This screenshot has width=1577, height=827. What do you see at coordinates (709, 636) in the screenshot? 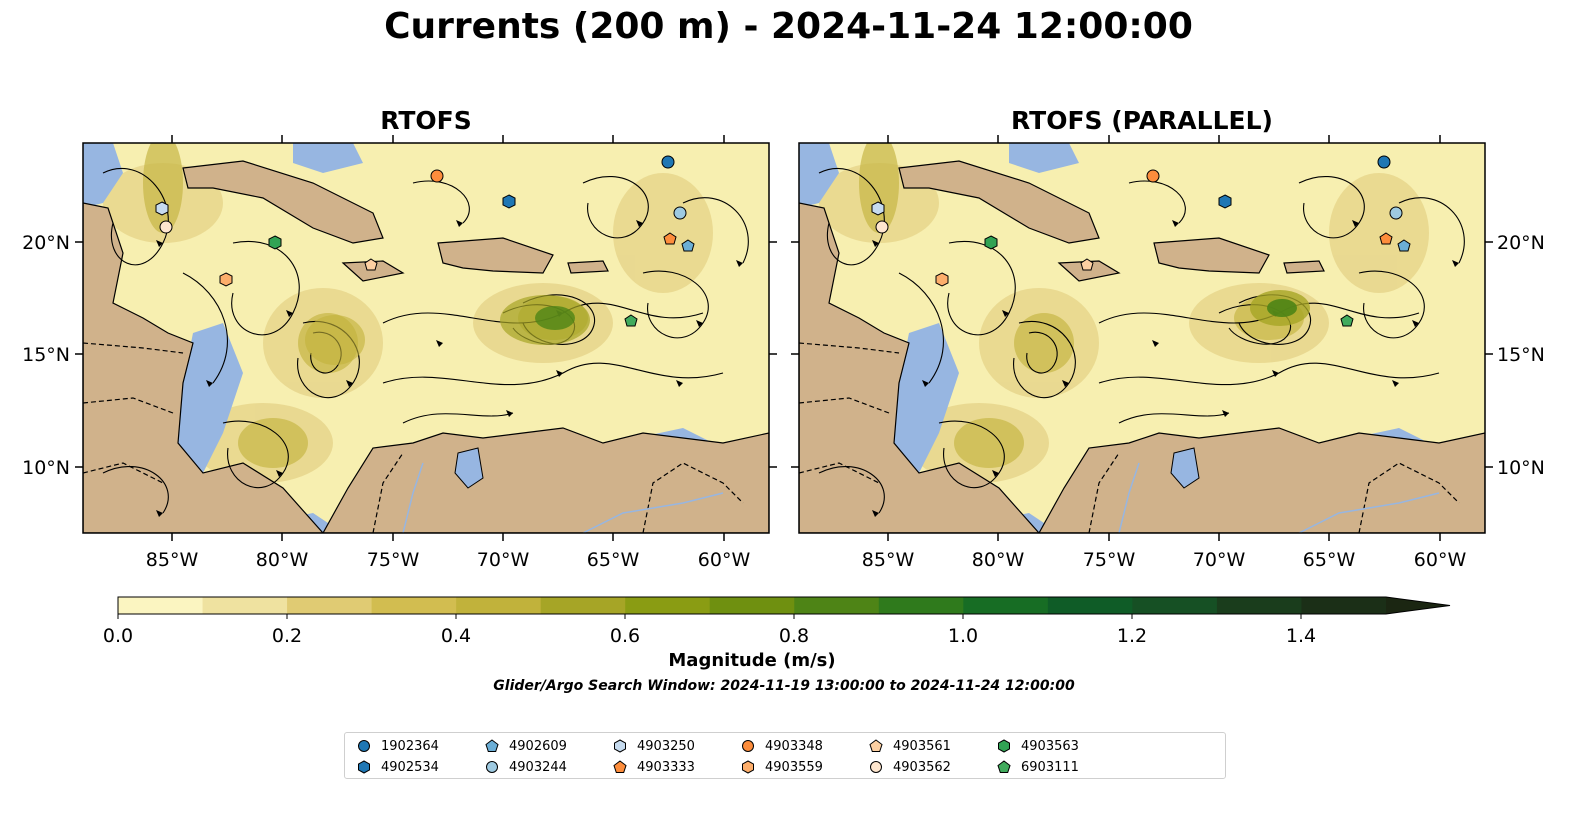
I see `colorbar-ticks: 0.0 0.2 0.4 0.6 0.8 1.0 1.2 1.4` at bounding box center [709, 636].